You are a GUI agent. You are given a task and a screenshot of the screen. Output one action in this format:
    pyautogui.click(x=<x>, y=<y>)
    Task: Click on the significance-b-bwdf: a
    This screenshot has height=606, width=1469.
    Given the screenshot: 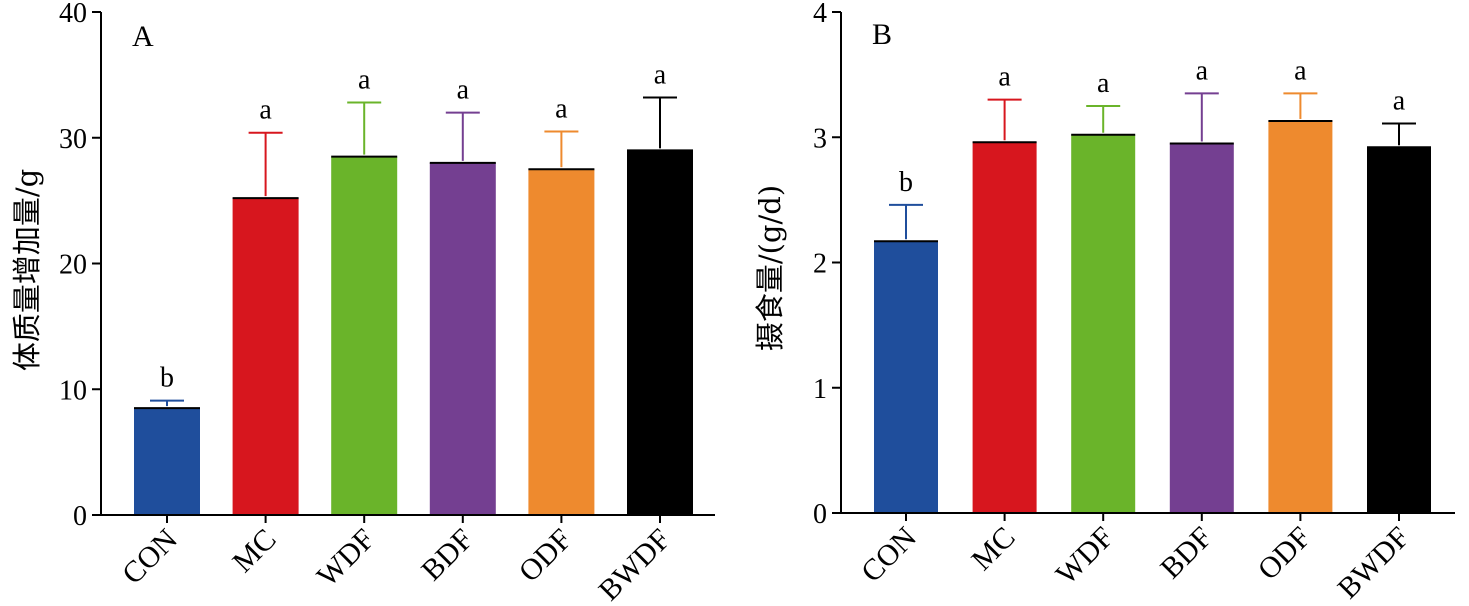 What is the action you would take?
    pyautogui.click(x=1399, y=100)
    